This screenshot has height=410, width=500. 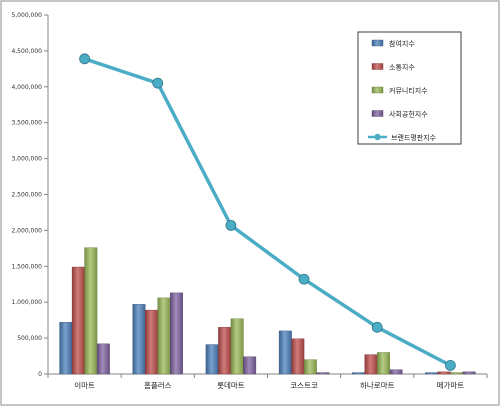 What do you see at coordinates (66, 348) in the screenshot?
I see `bar-참여지수-이마트` at bounding box center [66, 348].